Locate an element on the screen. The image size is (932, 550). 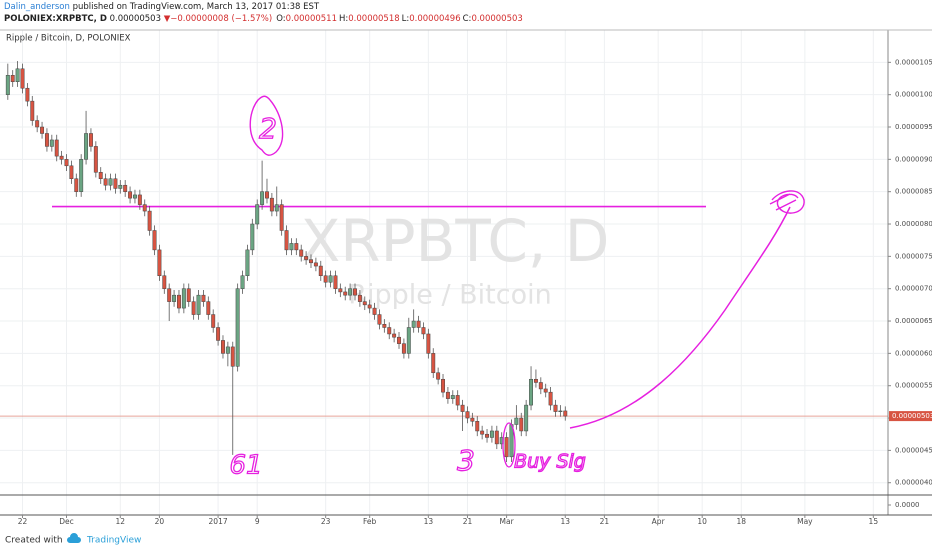
footer-created: Created with is located at coordinates (34, 541).